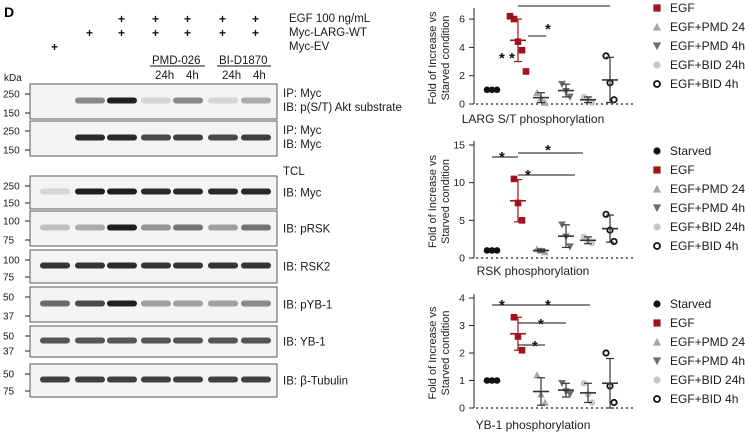  What do you see at coordinates (707, 342) in the screenshot?
I see `legend-label: EGF+PMD 24h` at bounding box center [707, 342].